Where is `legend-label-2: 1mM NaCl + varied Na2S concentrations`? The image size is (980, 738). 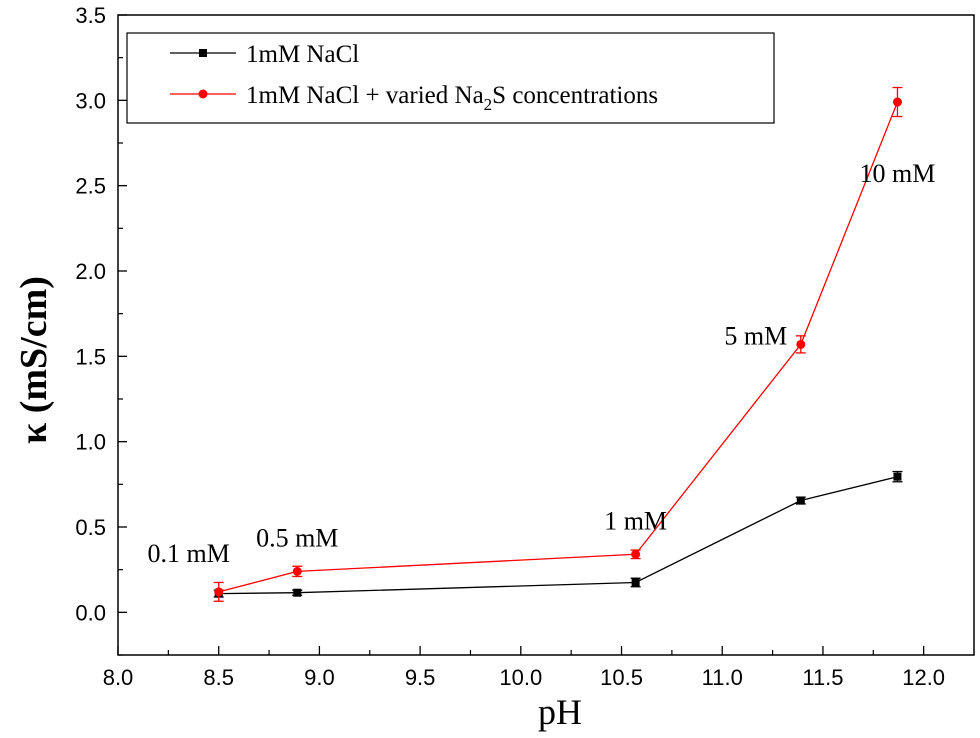
legend-label-2: 1mM NaCl + varied Na2S concentrations is located at coordinates (452, 98).